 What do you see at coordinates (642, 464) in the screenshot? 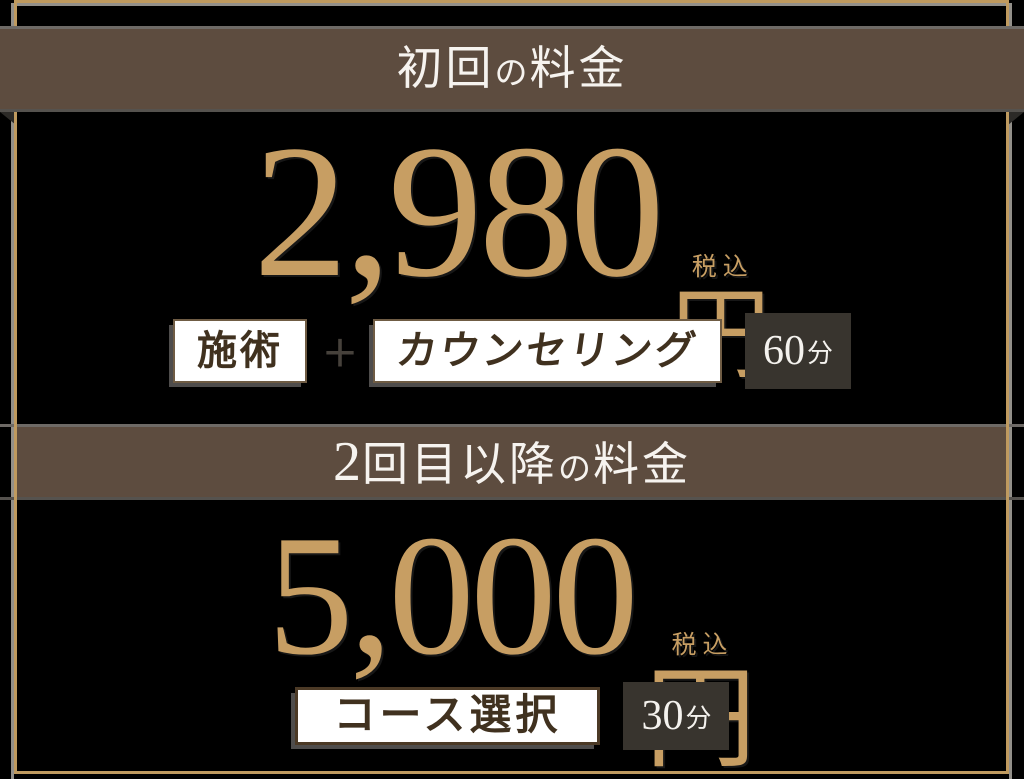
I see `header-text-fee2: 料金` at bounding box center [642, 464].